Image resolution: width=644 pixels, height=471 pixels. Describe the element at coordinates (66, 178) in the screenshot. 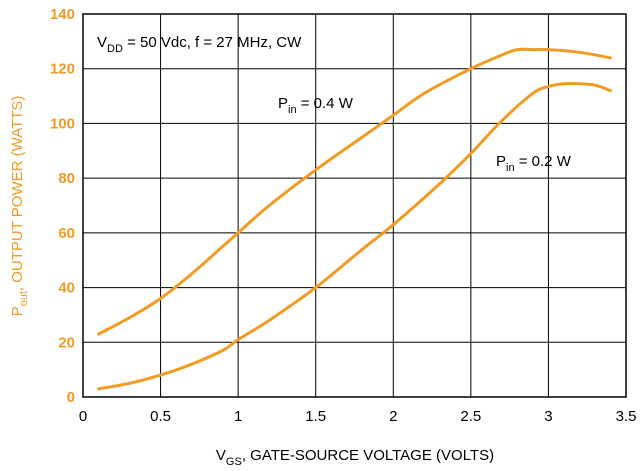

I see `y-tick-label: 80` at that location.